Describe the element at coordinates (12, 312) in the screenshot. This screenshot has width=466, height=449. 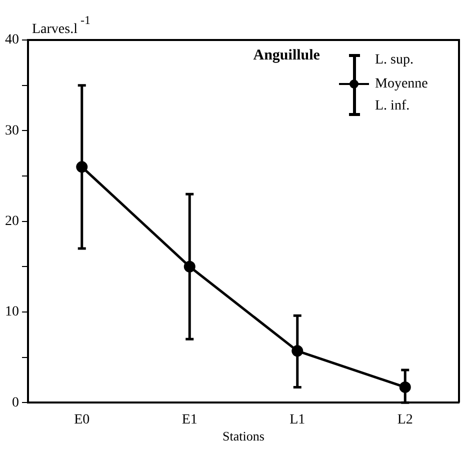
I see `y-tick-label: 10` at that location.